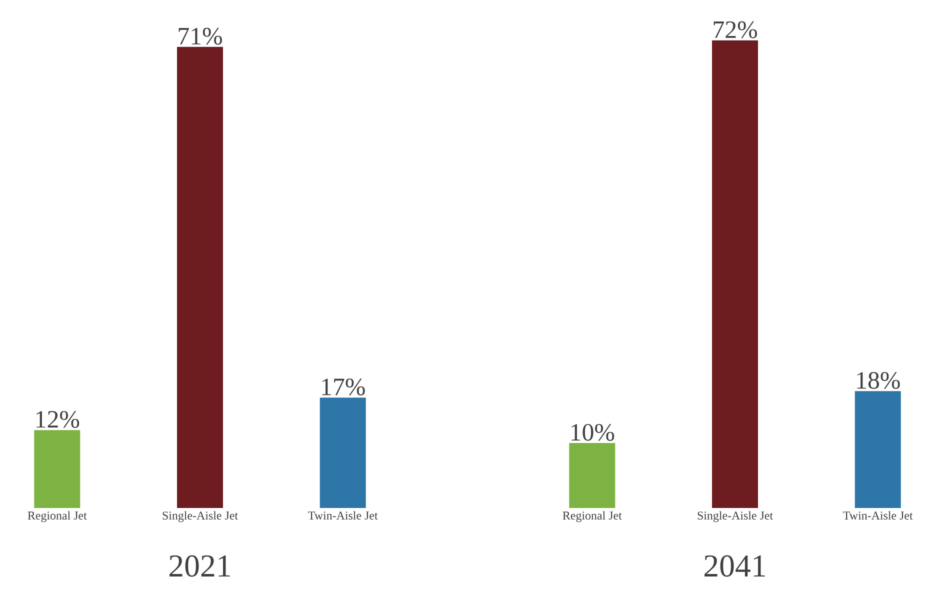 The image size is (935, 598). Describe the element at coordinates (593, 432) in the screenshot. I see `data-label: 10%` at that location.